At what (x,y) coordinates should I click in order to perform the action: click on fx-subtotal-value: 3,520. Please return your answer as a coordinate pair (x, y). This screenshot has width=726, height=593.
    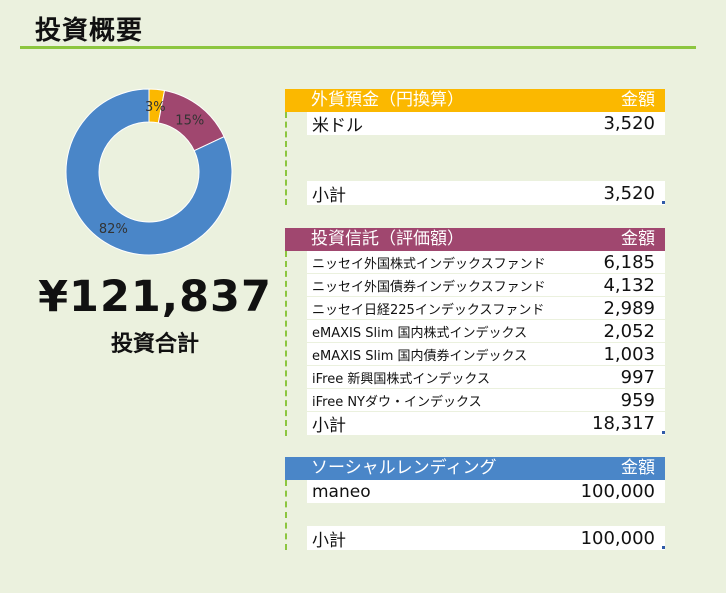
    Looking at the image, I should click on (629, 193).